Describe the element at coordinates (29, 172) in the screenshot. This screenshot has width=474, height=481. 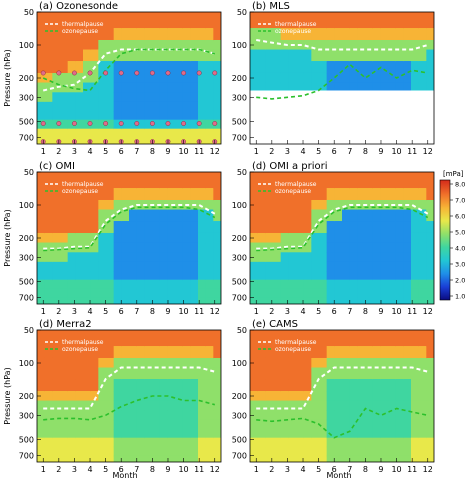
I see `y-tick-label: 50` at that location.